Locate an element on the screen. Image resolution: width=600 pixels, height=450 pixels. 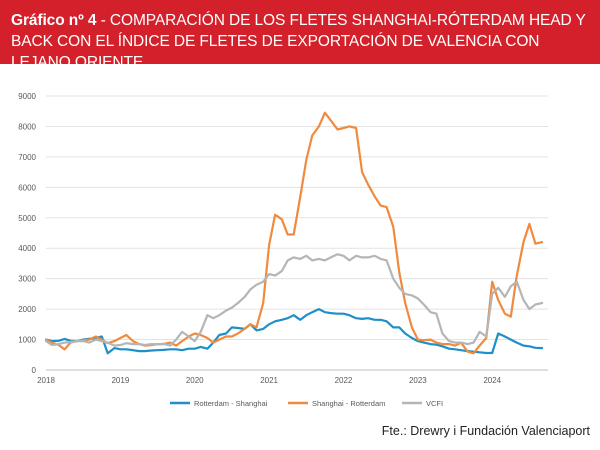
y-tick-label: 7000 is located at coordinates (27, 157).